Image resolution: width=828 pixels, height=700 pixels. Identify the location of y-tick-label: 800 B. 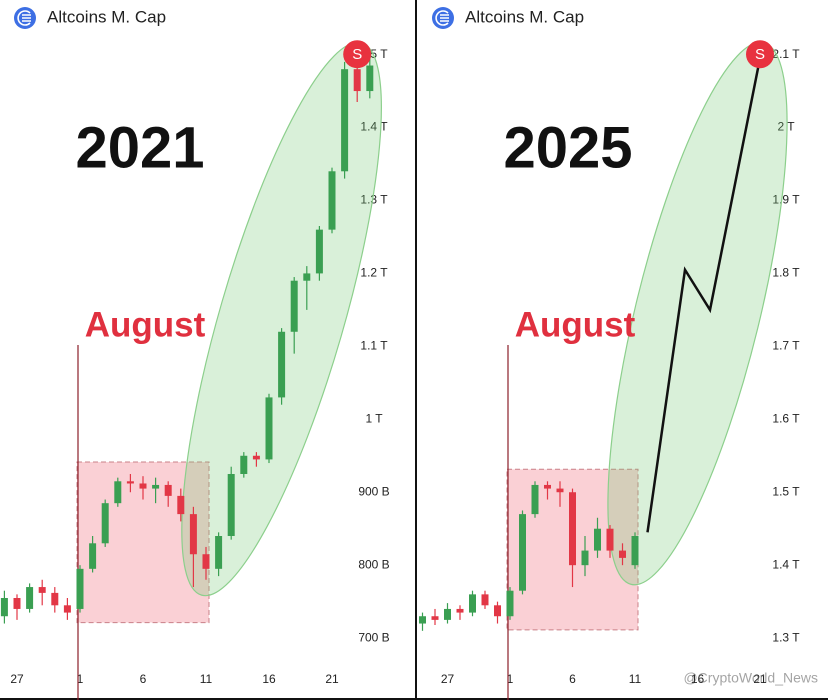
(373, 564).